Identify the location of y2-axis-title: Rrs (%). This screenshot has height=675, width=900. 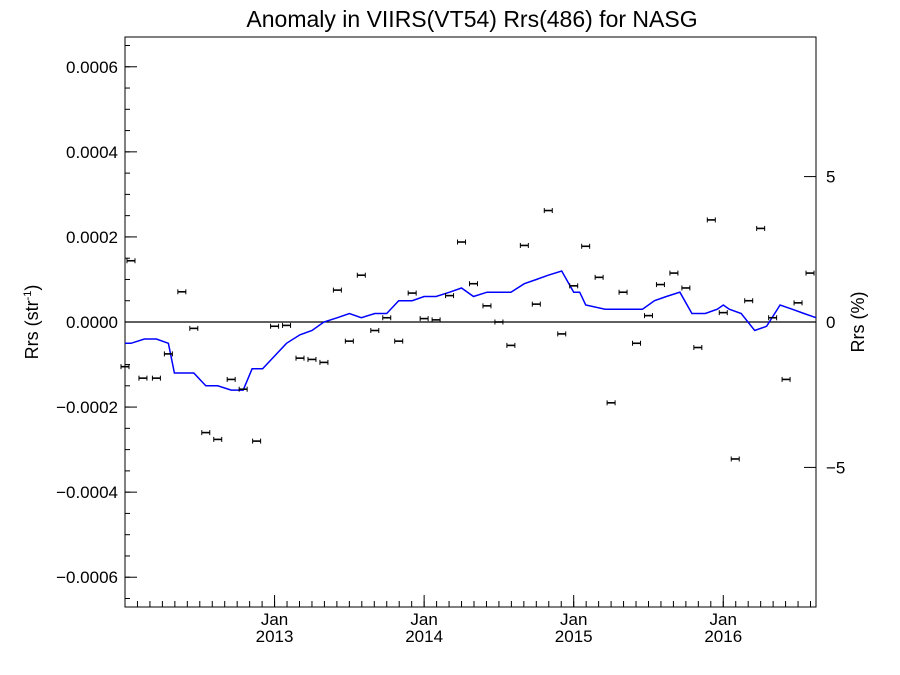
(858, 322).